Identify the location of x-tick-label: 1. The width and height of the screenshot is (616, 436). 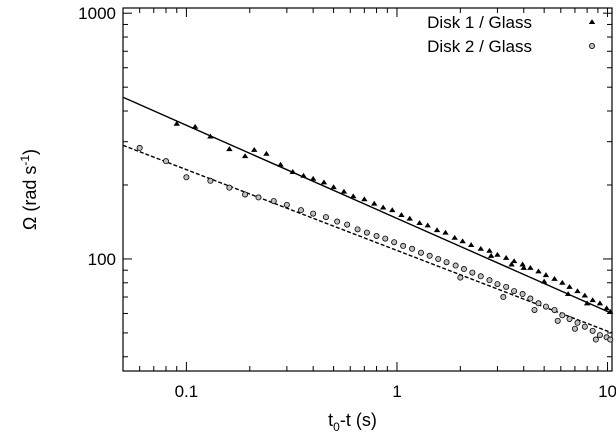
(396, 391).